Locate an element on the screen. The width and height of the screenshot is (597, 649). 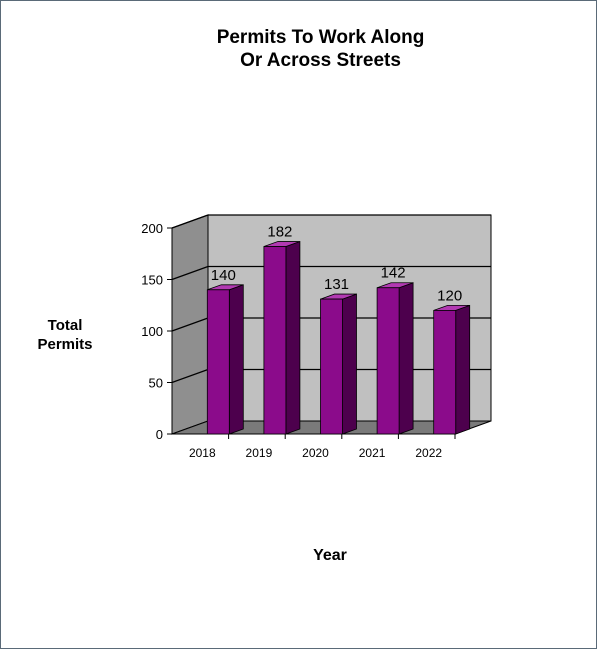
chart-title: Permits To Work Along Or Across Streets is located at coordinates (298, 49).